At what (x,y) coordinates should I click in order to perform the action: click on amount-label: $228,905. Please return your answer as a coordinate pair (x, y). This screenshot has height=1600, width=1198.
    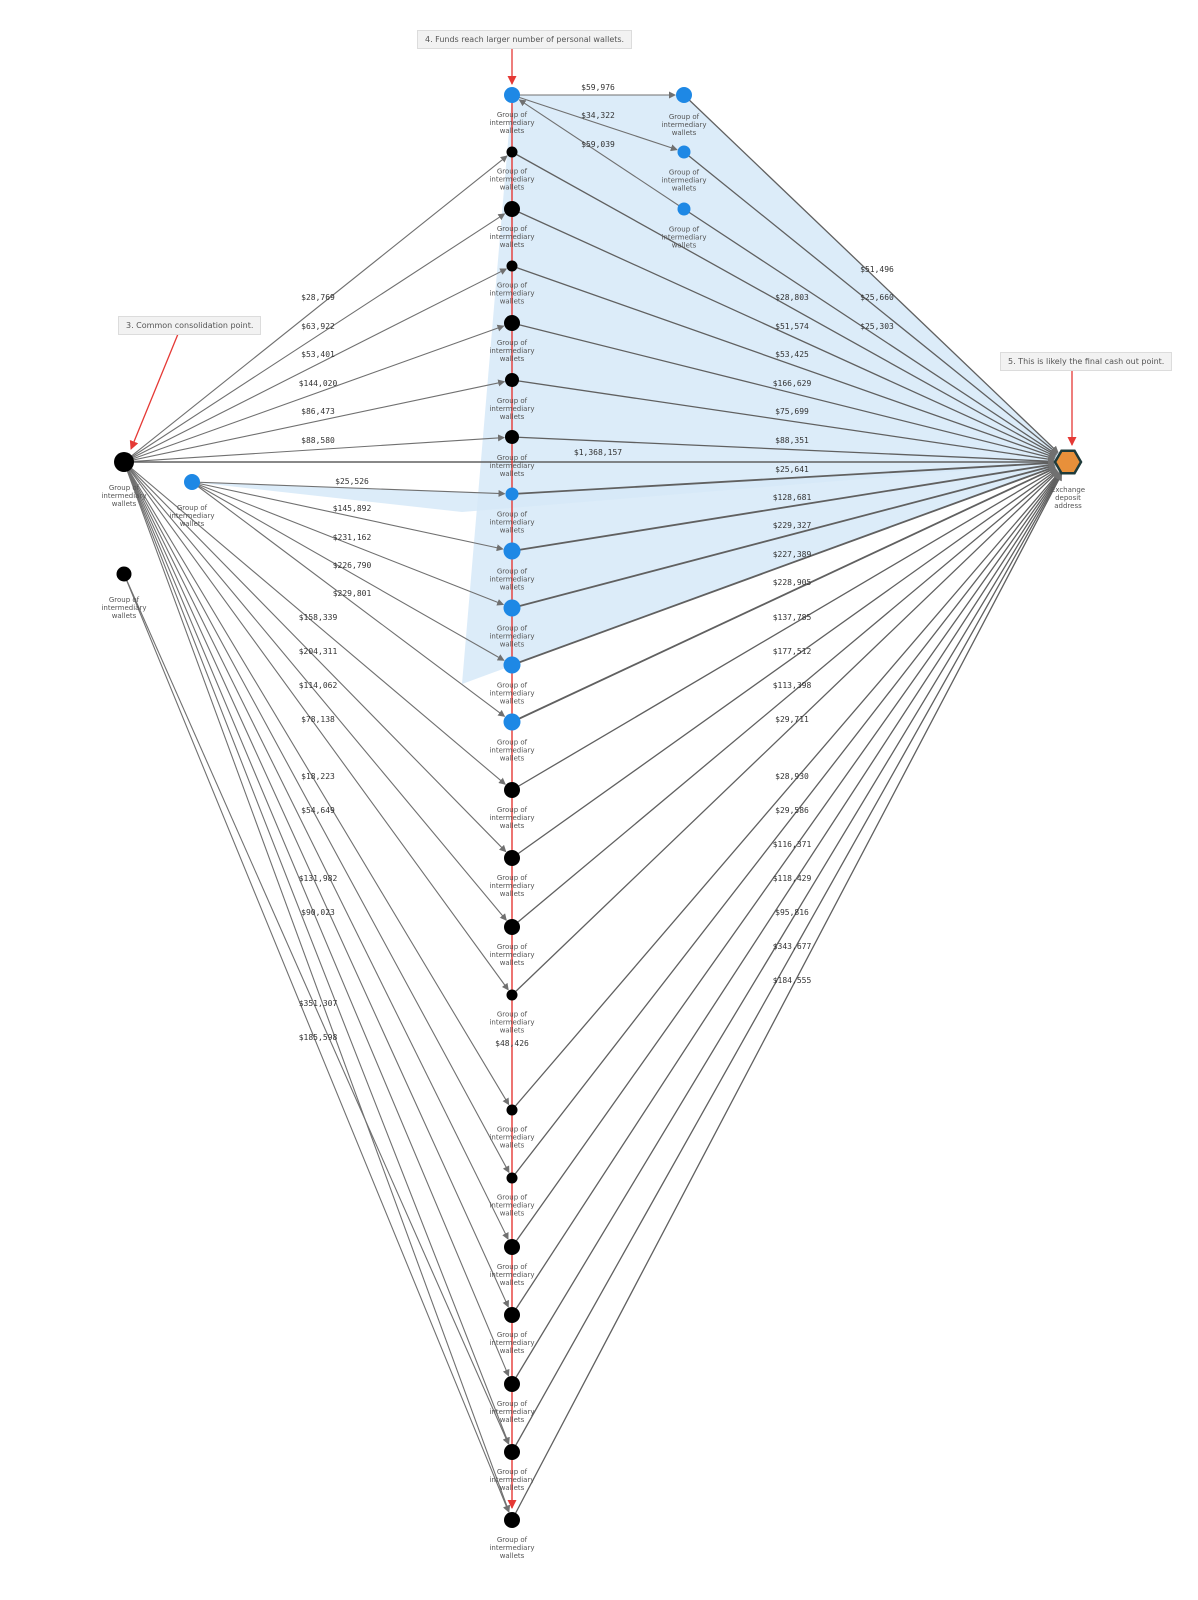
    Looking at the image, I should click on (792, 582).